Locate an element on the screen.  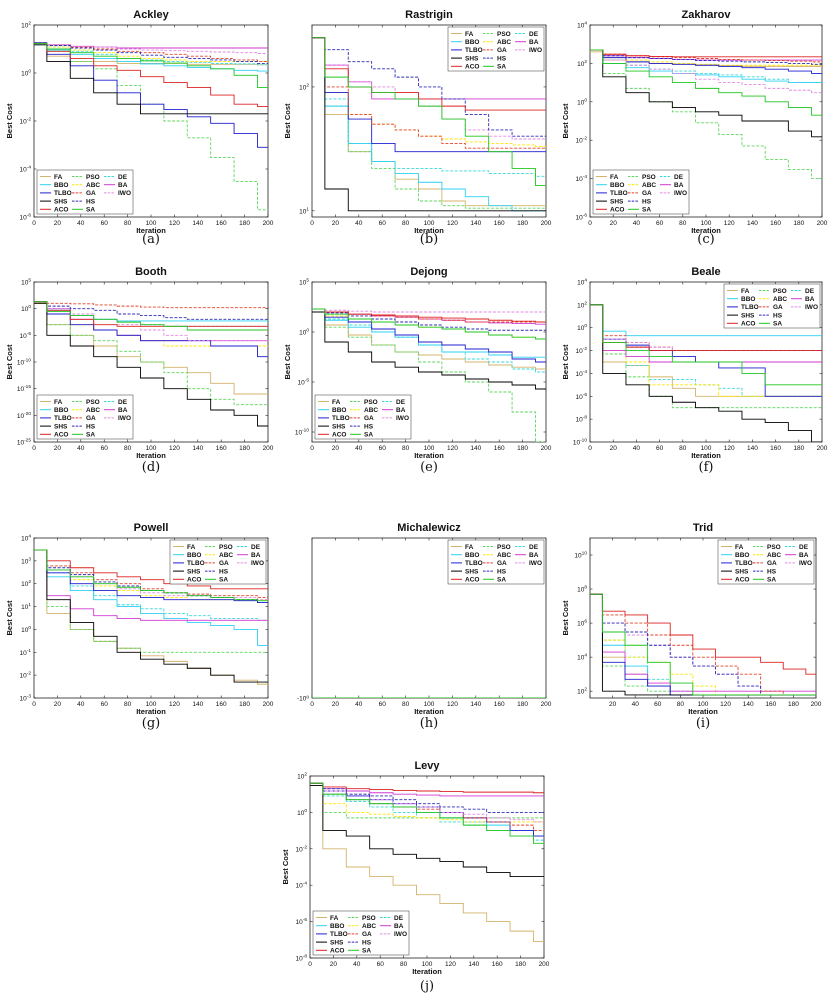
series-line-tlbo is located at coordinates (706, 61).